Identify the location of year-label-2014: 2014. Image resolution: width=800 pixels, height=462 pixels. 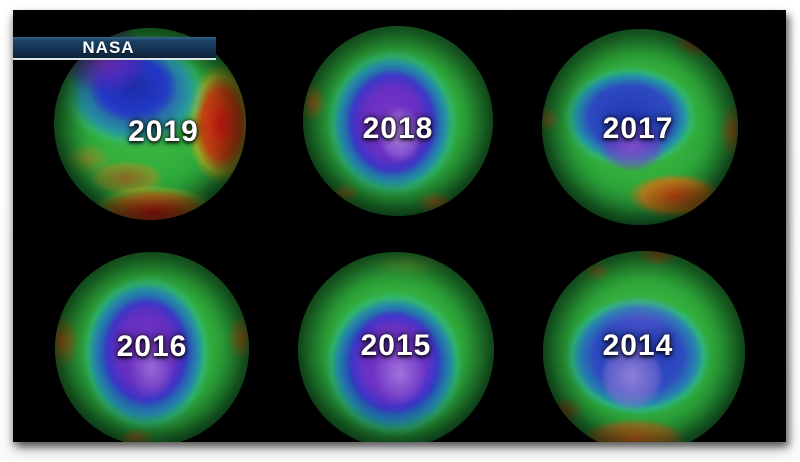
(638, 345).